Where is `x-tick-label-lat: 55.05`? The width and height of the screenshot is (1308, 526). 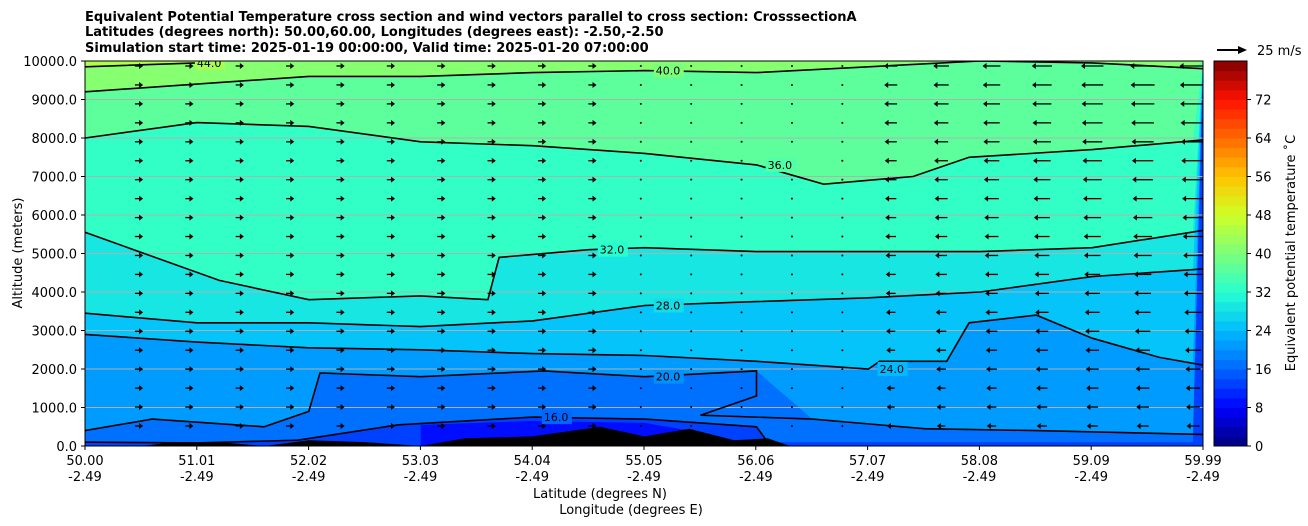 x-tick-label-lat: 55.05 is located at coordinates (643, 461).